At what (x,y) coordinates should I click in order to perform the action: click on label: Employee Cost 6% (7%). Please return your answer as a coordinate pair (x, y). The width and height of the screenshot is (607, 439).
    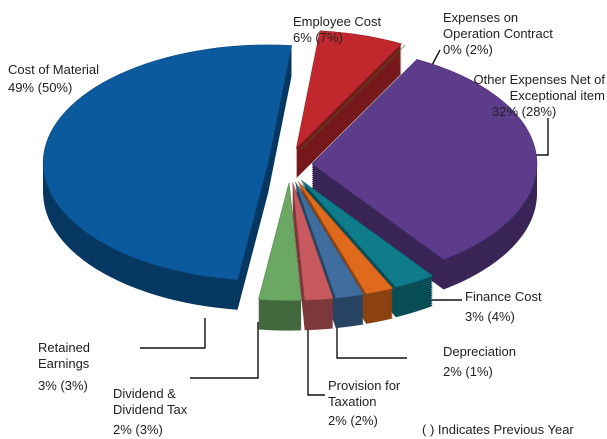
    Looking at the image, I should click on (348, 30).